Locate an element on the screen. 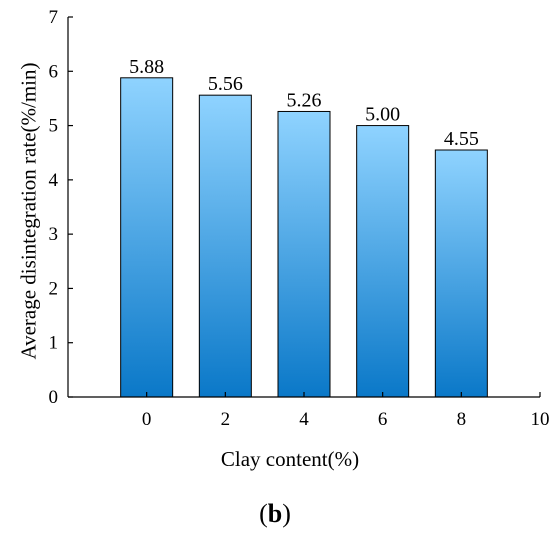 The image size is (550, 534). y-ticks: 0 1 2 3 4 5 6 7 is located at coordinates (61, 207).